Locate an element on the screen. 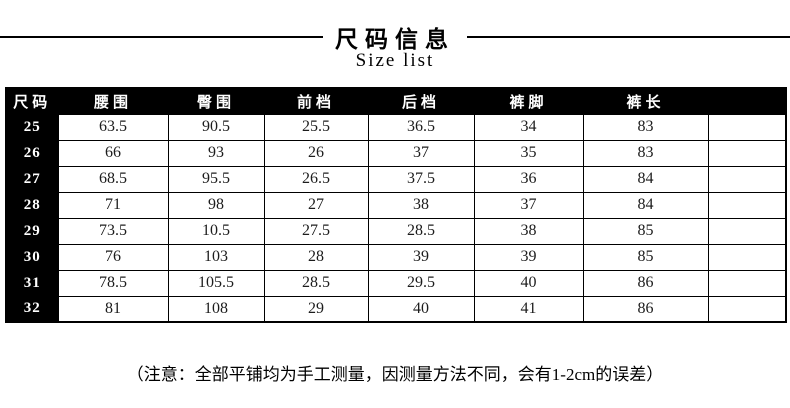 The width and height of the screenshot is (790, 408). table-row: 32 81 108 29 40 41 86 is located at coordinates (396, 309).